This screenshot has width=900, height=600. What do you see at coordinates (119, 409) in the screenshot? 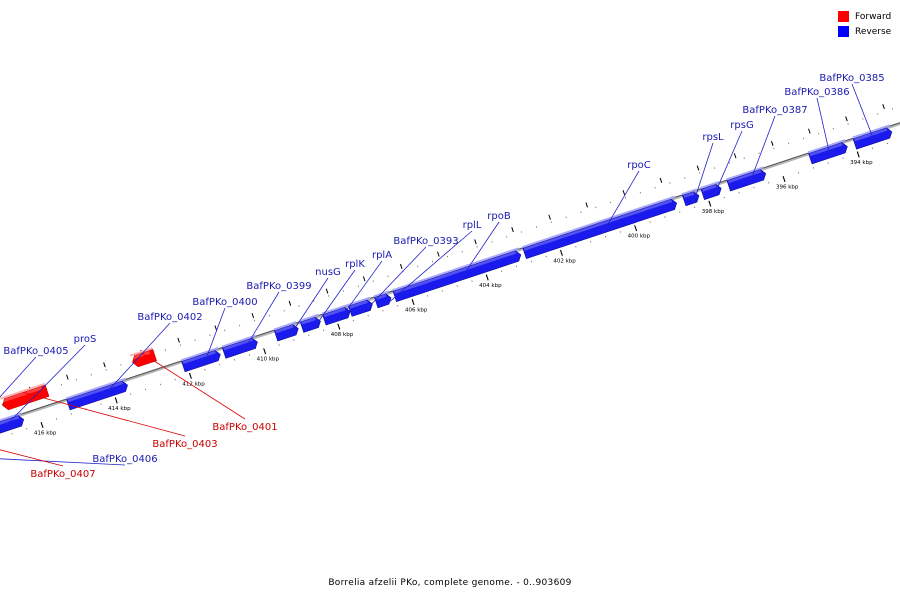
I see `tick-label: 414 kbp` at bounding box center [119, 409].